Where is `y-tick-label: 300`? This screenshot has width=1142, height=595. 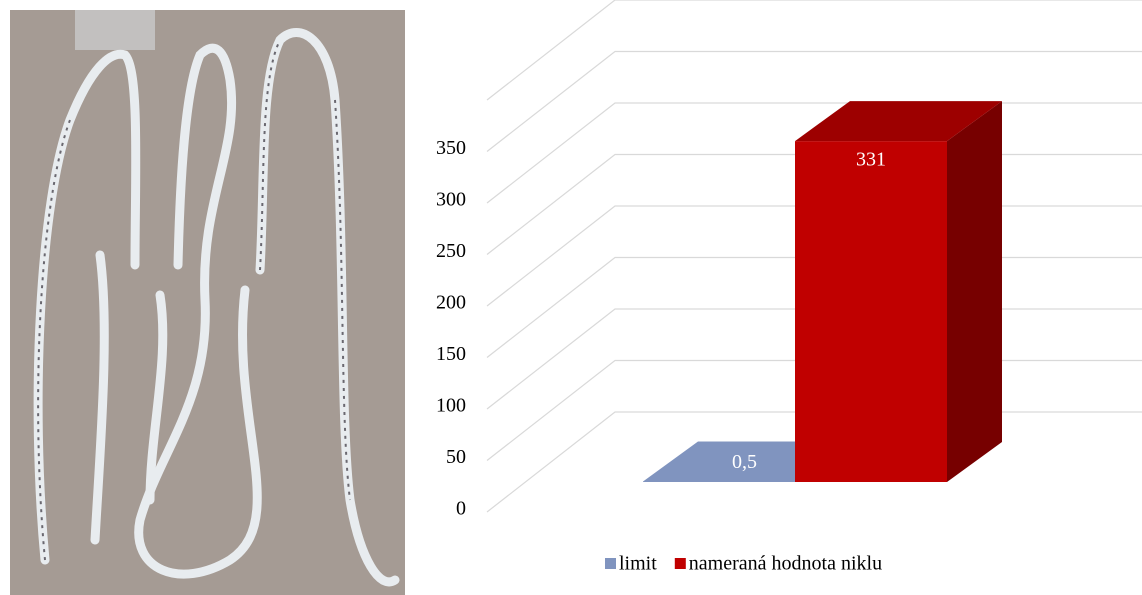
y-tick-label: 300 is located at coordinates (451, 200).